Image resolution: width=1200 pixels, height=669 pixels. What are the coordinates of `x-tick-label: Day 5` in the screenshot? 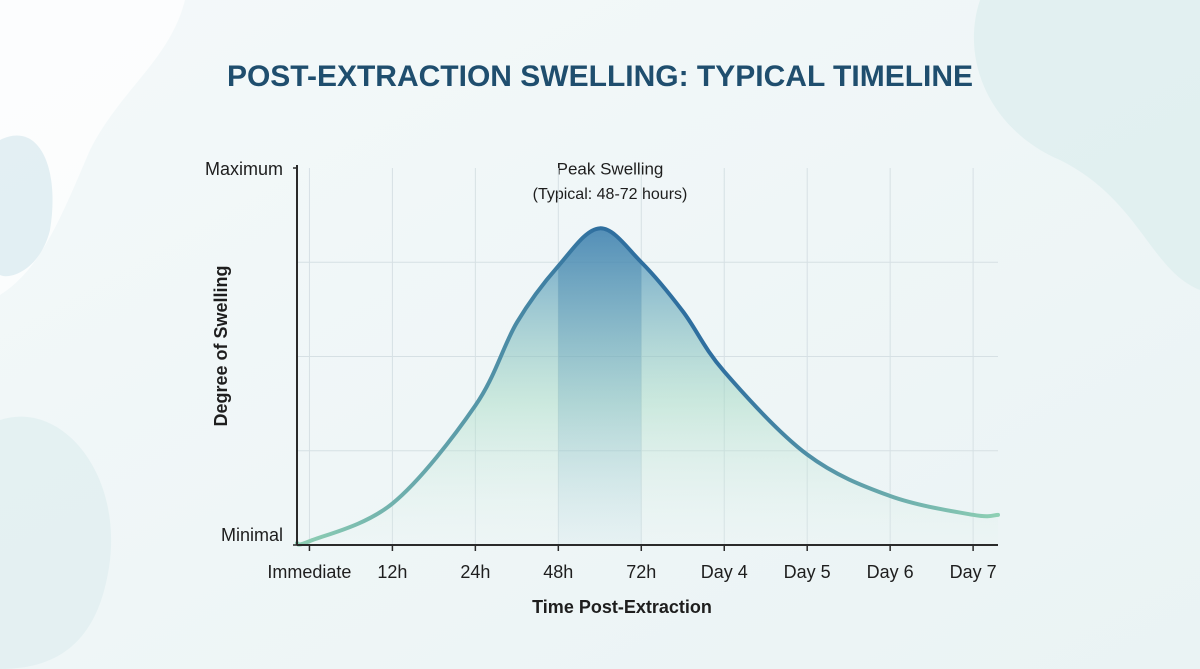 It's located at (807, 572).